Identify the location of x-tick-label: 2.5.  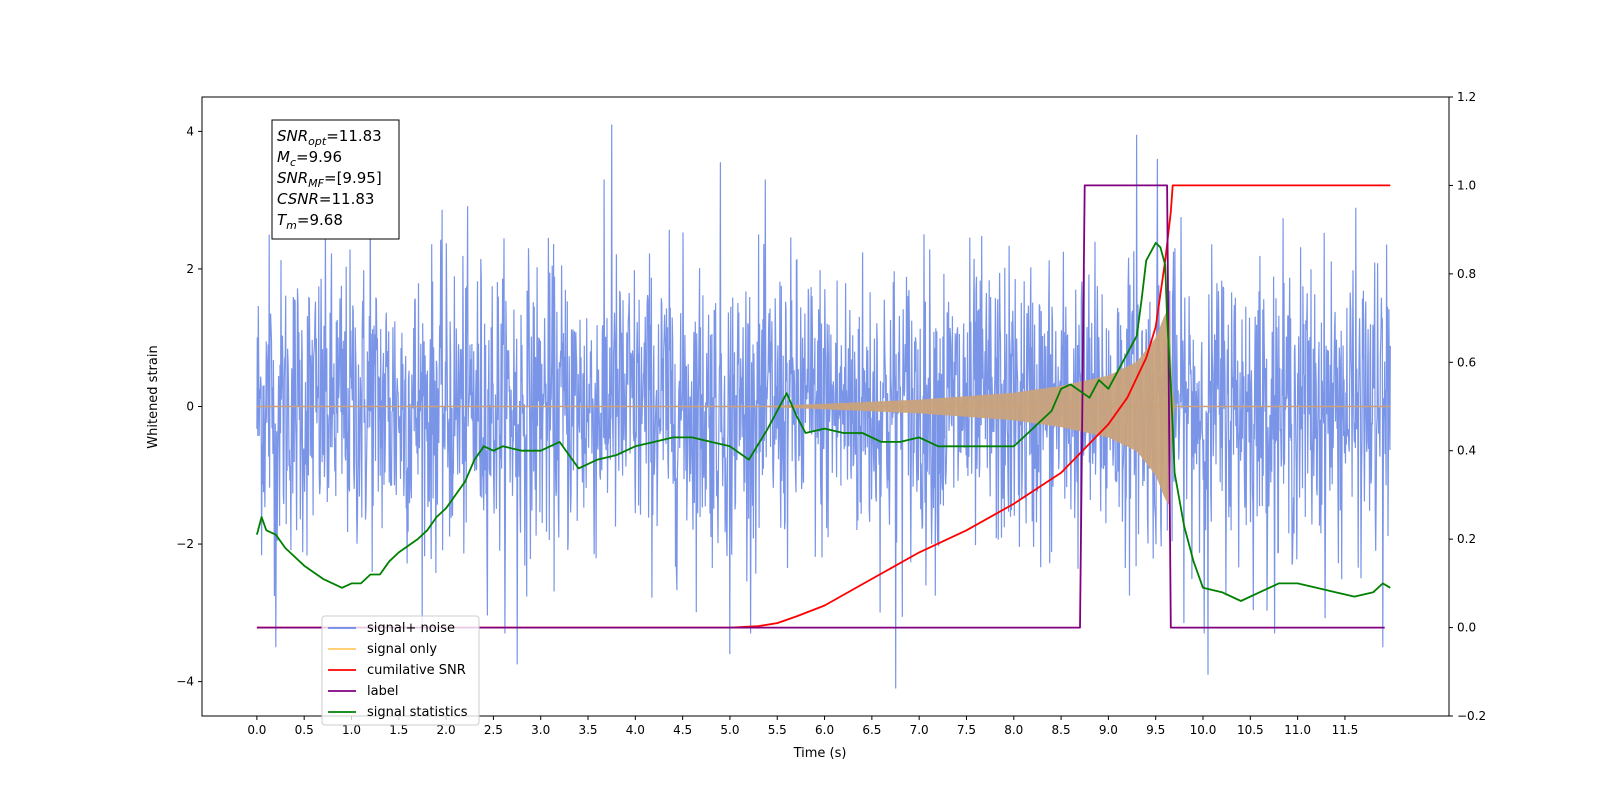
(493, 730).